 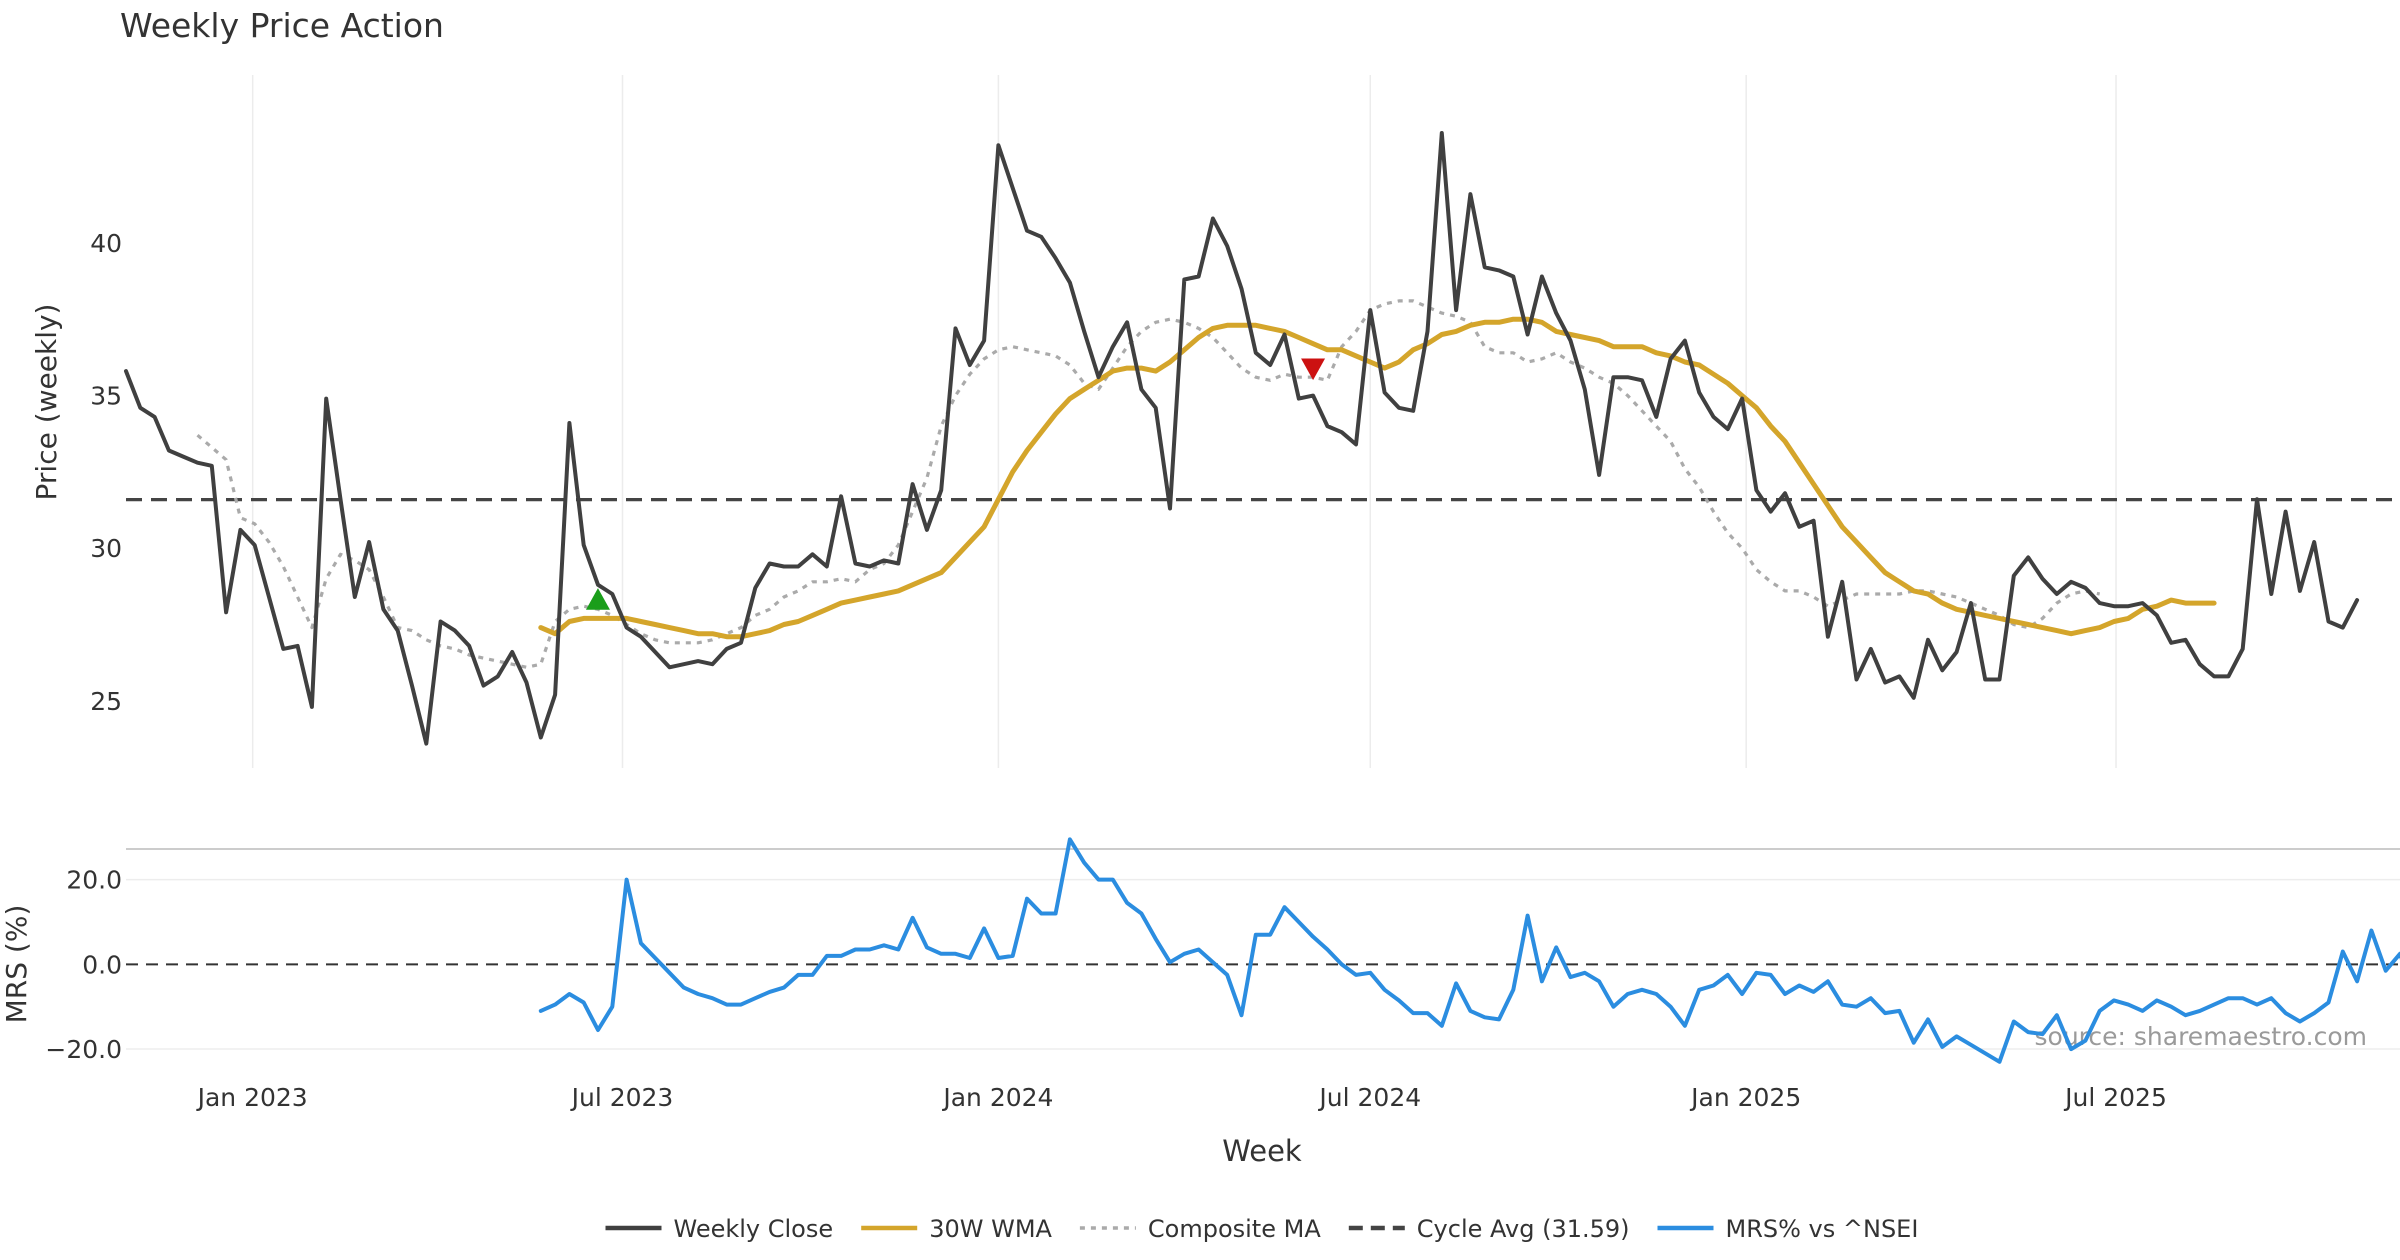 I want to click on x-tick-label: Jan 2024, so click(x=997, y=1097).